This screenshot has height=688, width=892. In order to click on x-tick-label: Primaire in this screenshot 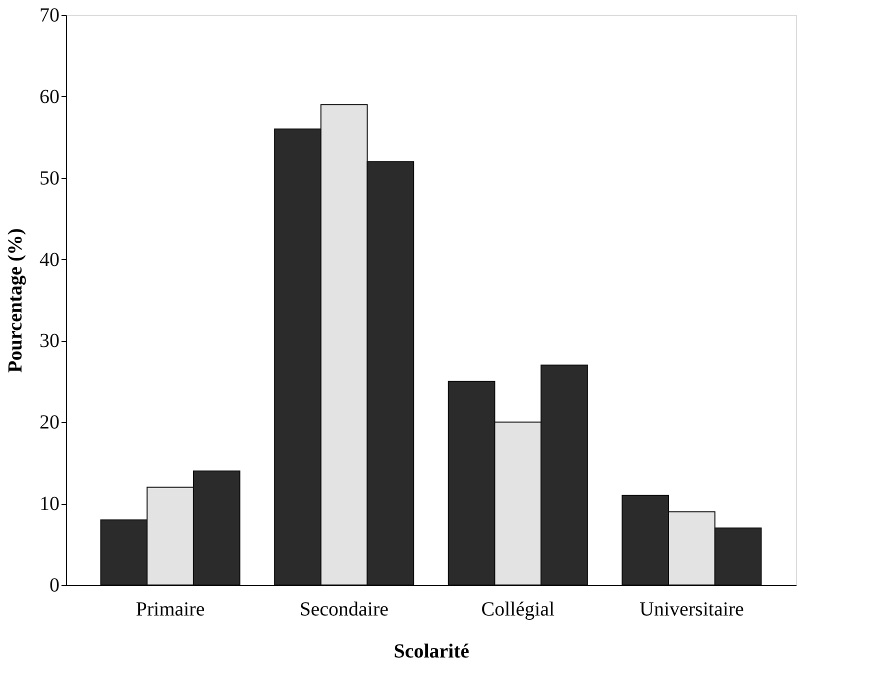, I will do `click(170, 609)`.